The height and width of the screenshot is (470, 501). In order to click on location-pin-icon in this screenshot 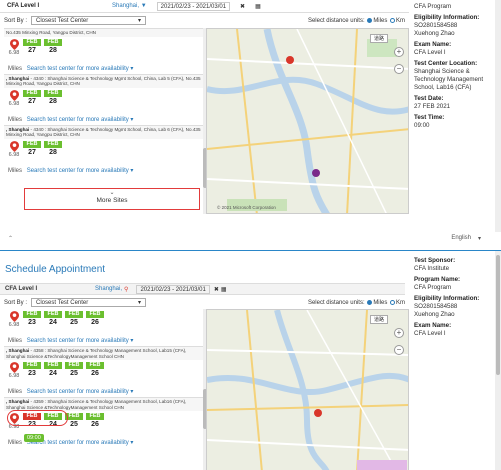, I will do `click(14, 44)`.